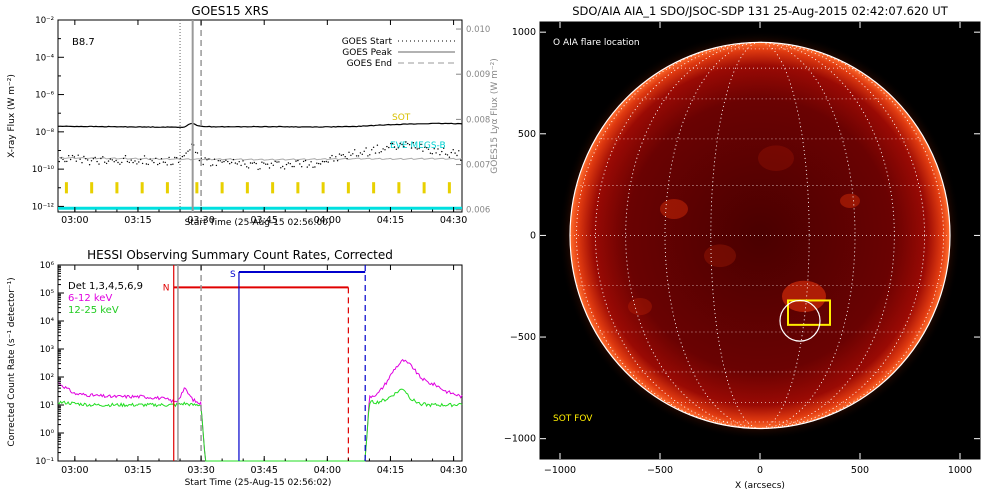 Image resolution: width=1000 pixels, height=504 pixels. What do you see at coordinates (44, 462) in the screenshot?
I see `hessi-y-tick-label: 10⁻¹` at bounding box center [44, 462].